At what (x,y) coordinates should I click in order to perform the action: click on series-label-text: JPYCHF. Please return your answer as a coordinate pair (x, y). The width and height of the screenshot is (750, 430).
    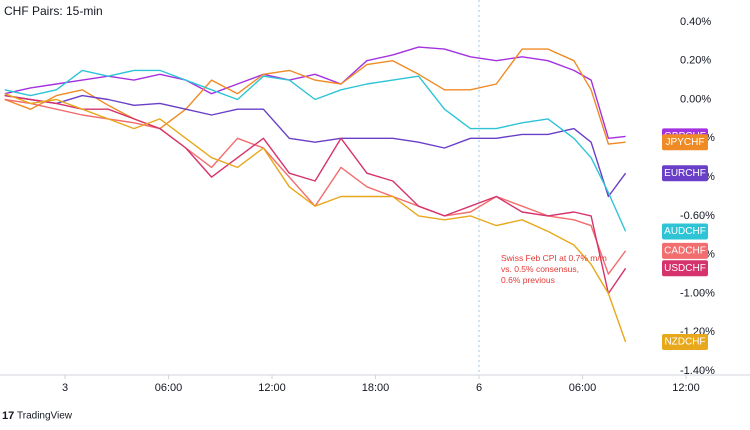
    Looking at the image, I should click on (685, 142).